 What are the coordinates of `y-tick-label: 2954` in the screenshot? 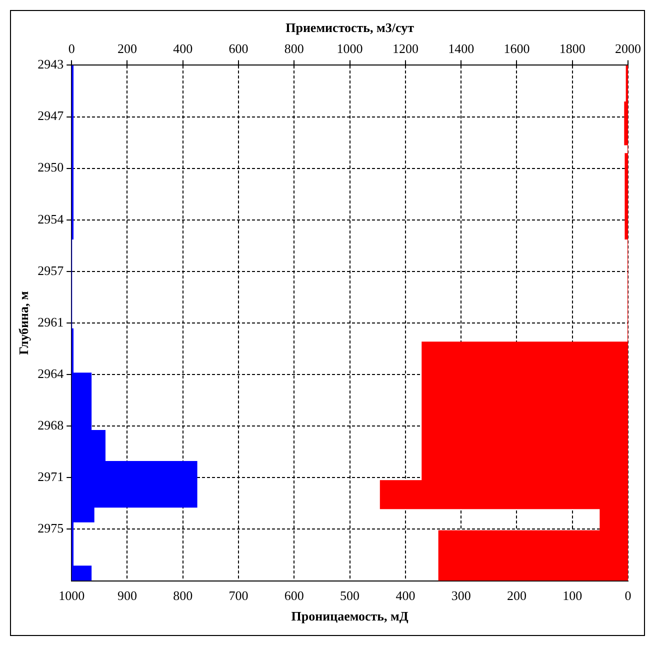 It's located at (51, 218).